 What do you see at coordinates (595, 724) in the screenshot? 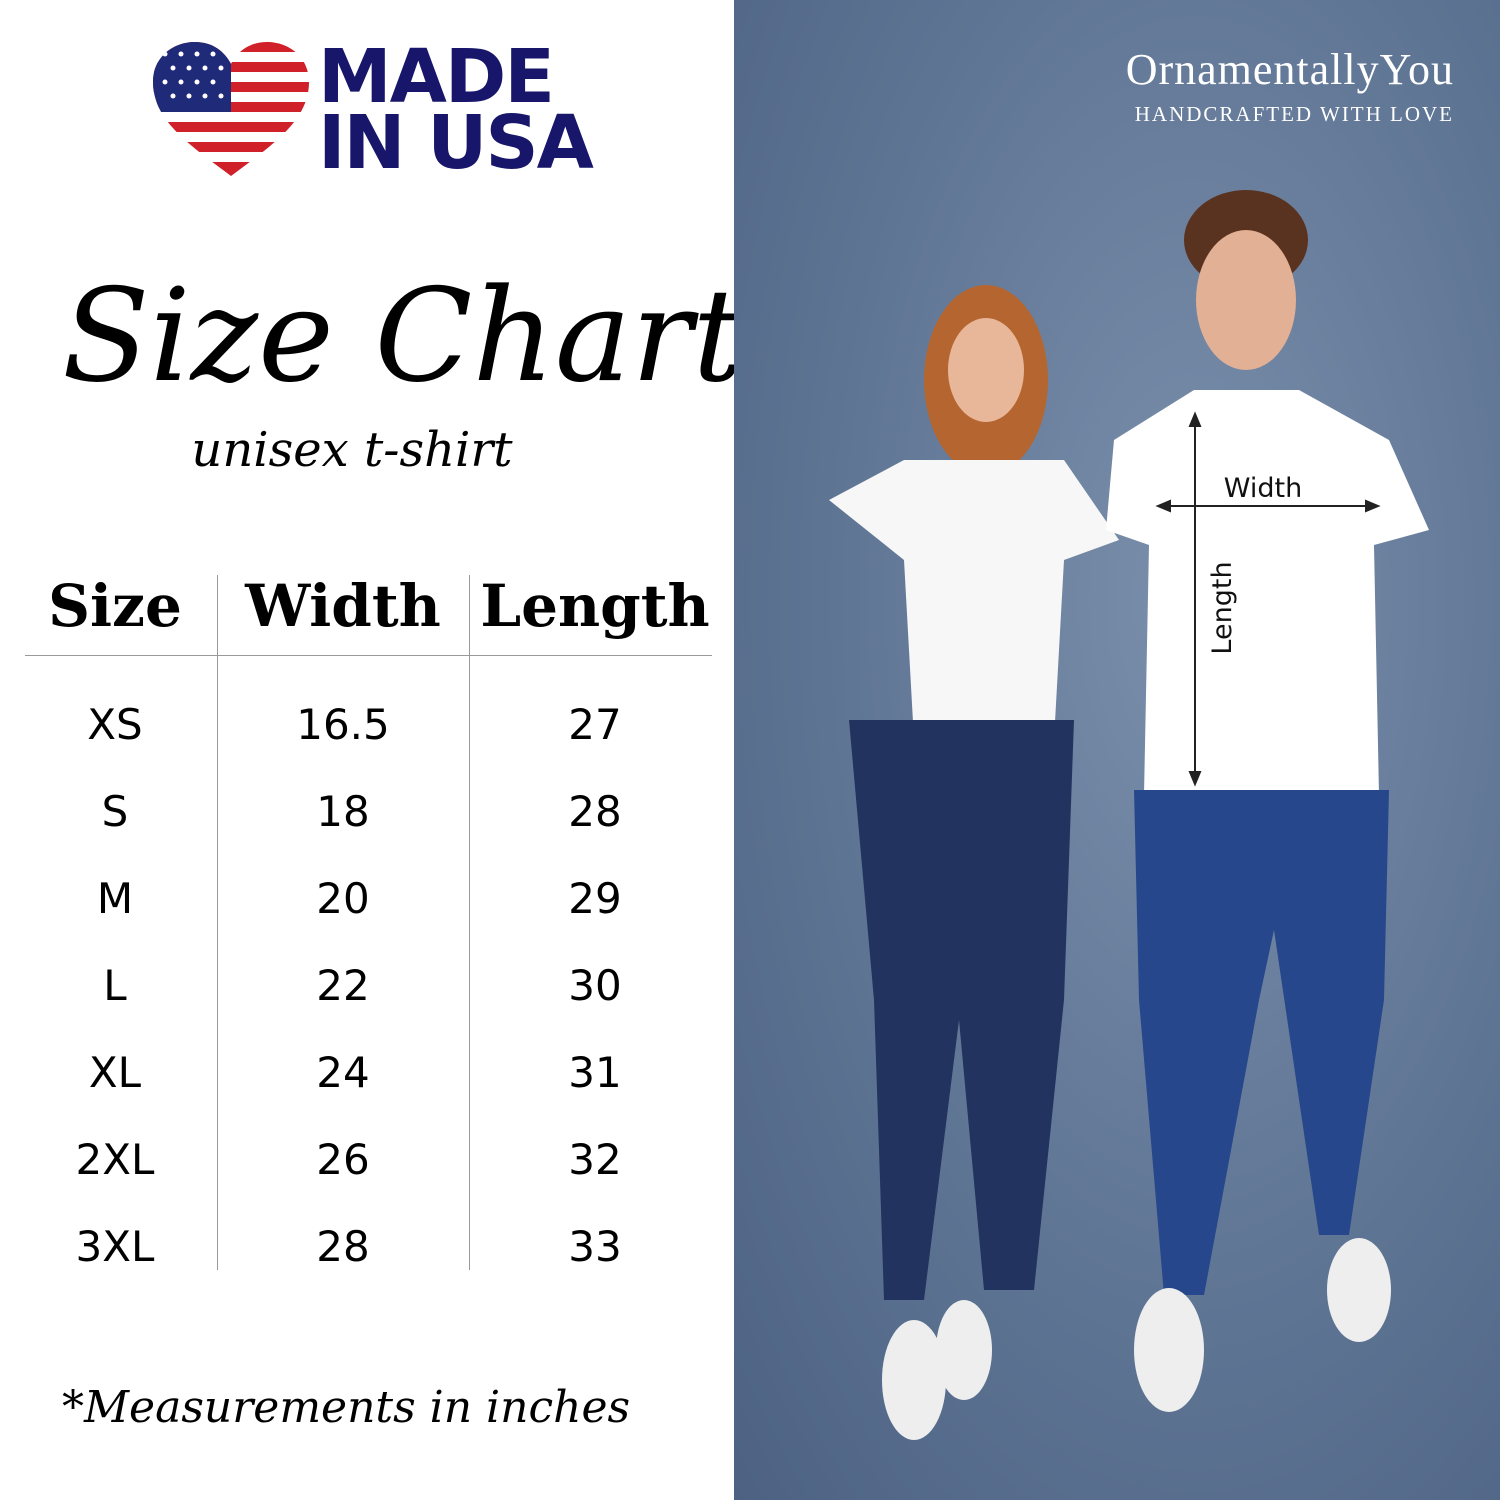
I see `length-cell: 27` at bounding box center [595, 724].